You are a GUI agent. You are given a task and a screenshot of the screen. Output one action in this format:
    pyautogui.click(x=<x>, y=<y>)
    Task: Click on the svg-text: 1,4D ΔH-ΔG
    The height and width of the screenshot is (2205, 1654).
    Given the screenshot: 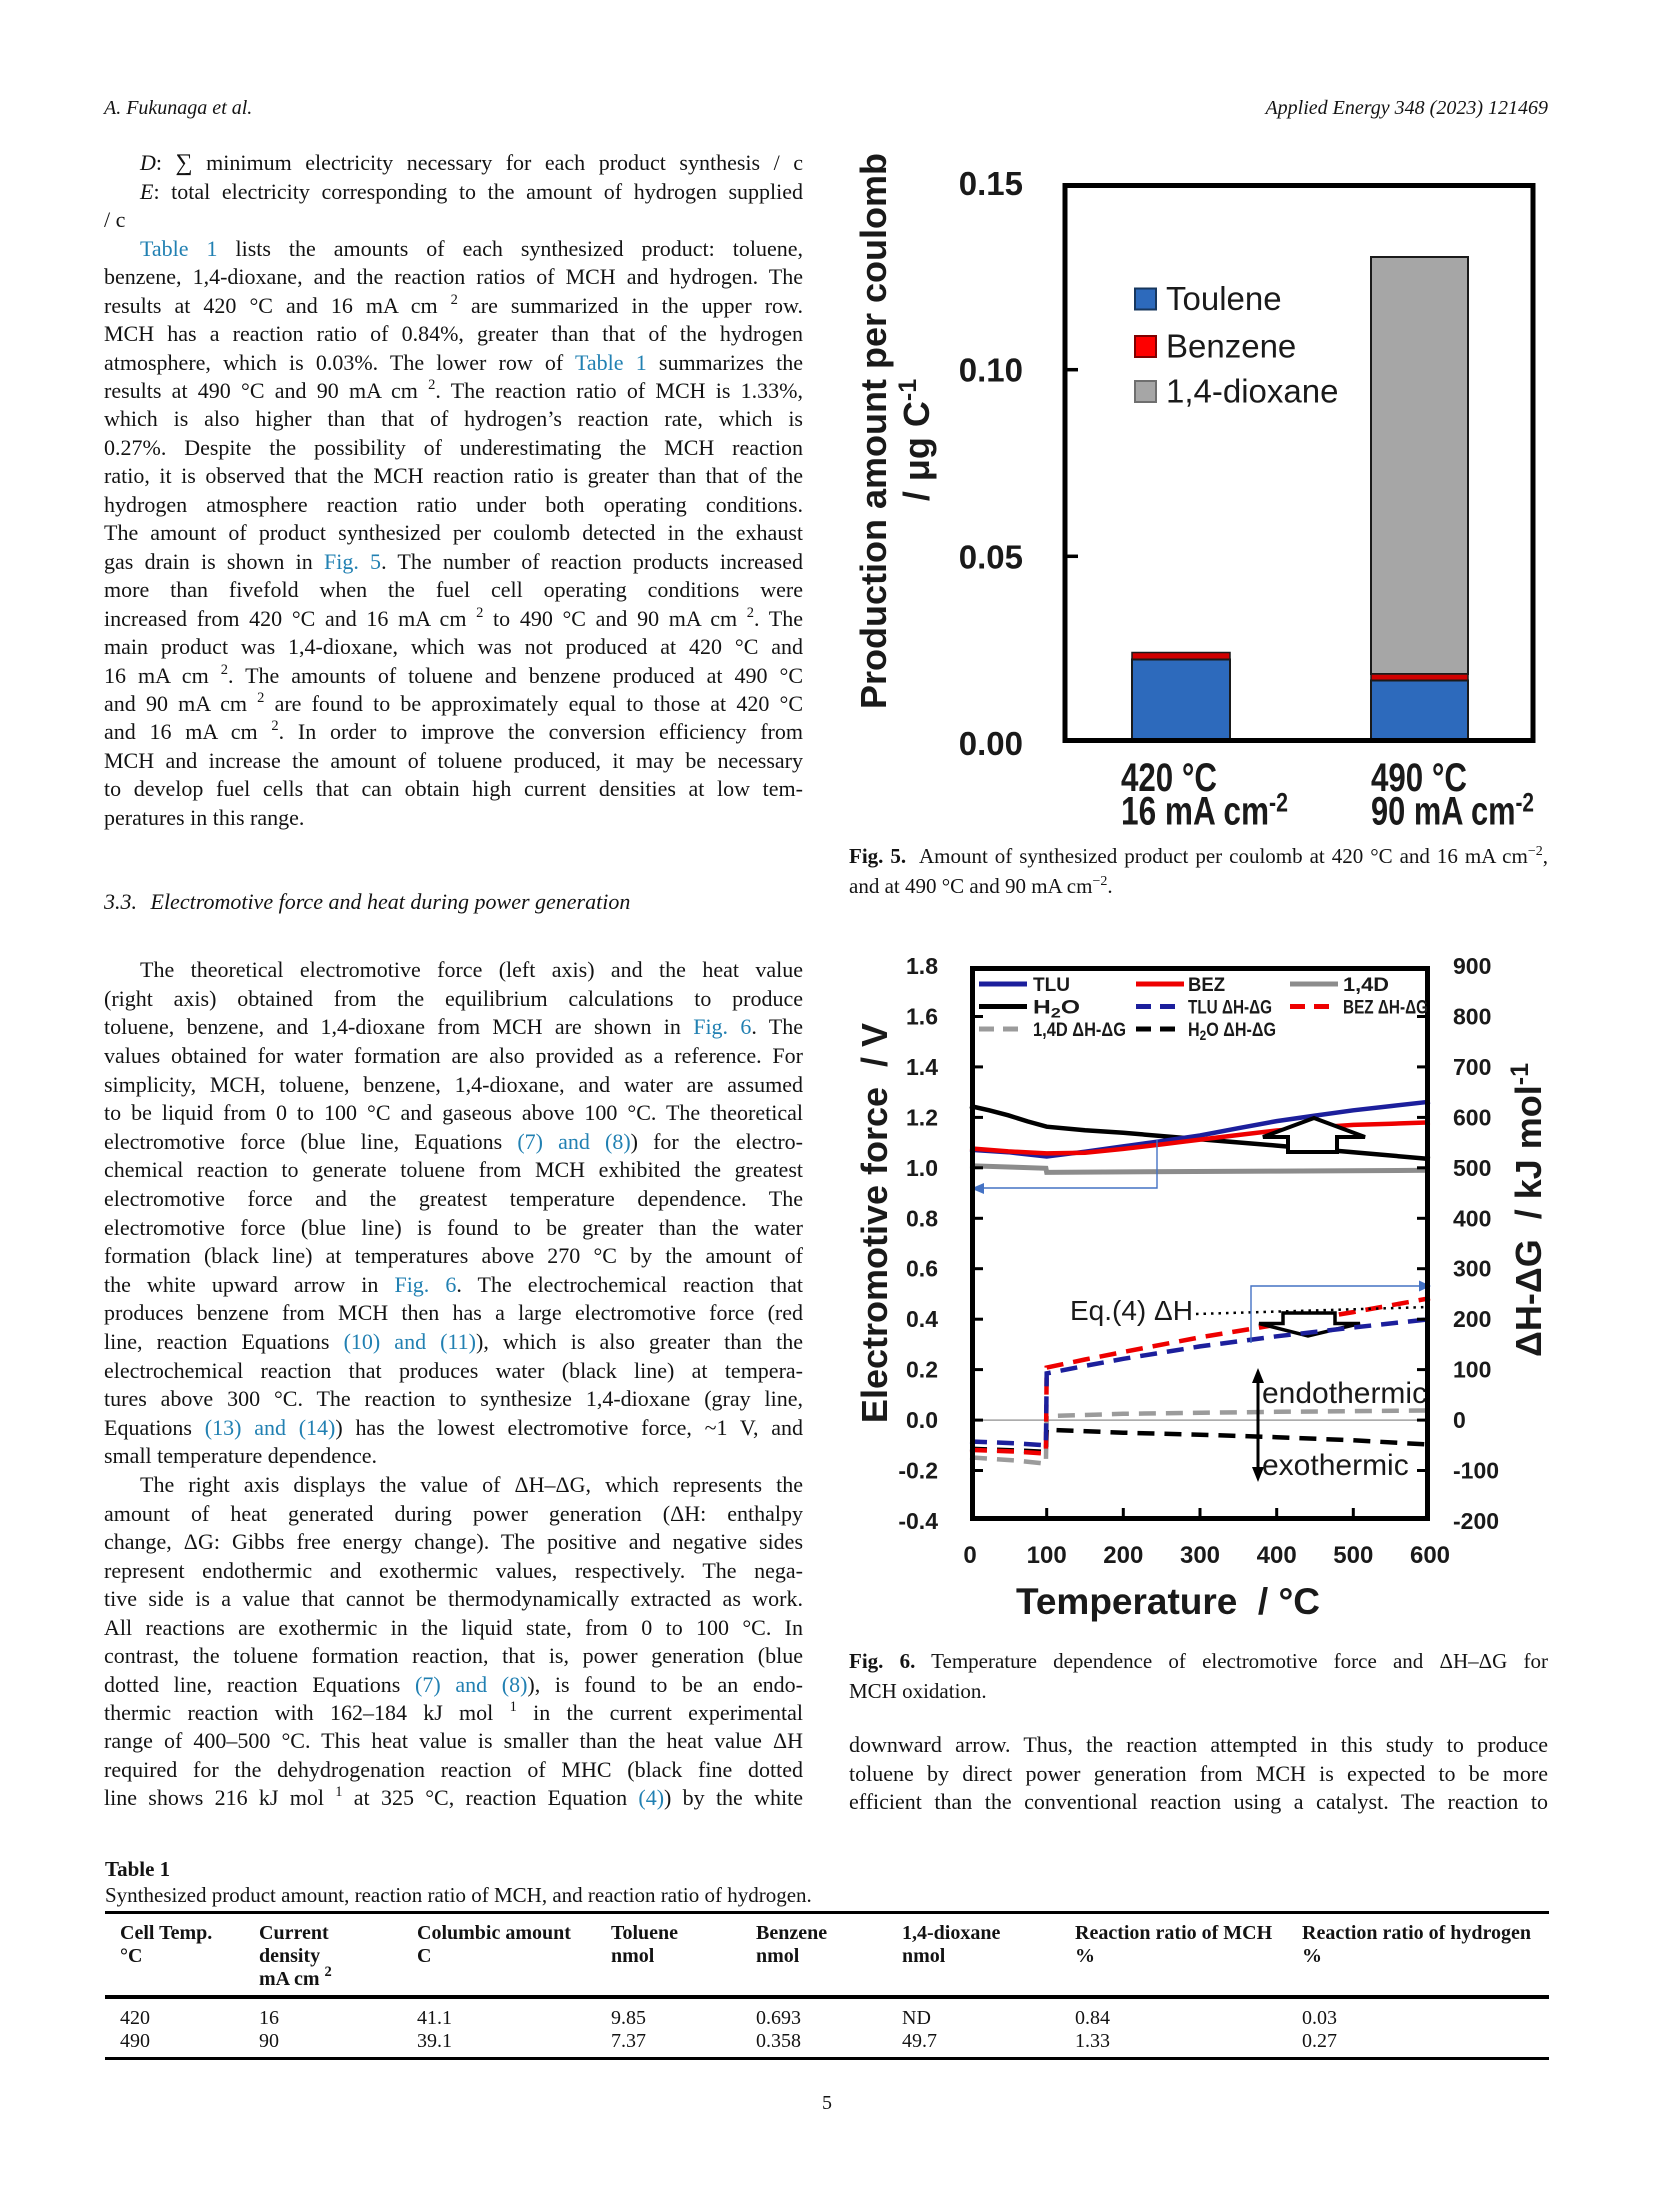 What is the action you would take?
    pyautogui.click(x=1079, y=1030)
    